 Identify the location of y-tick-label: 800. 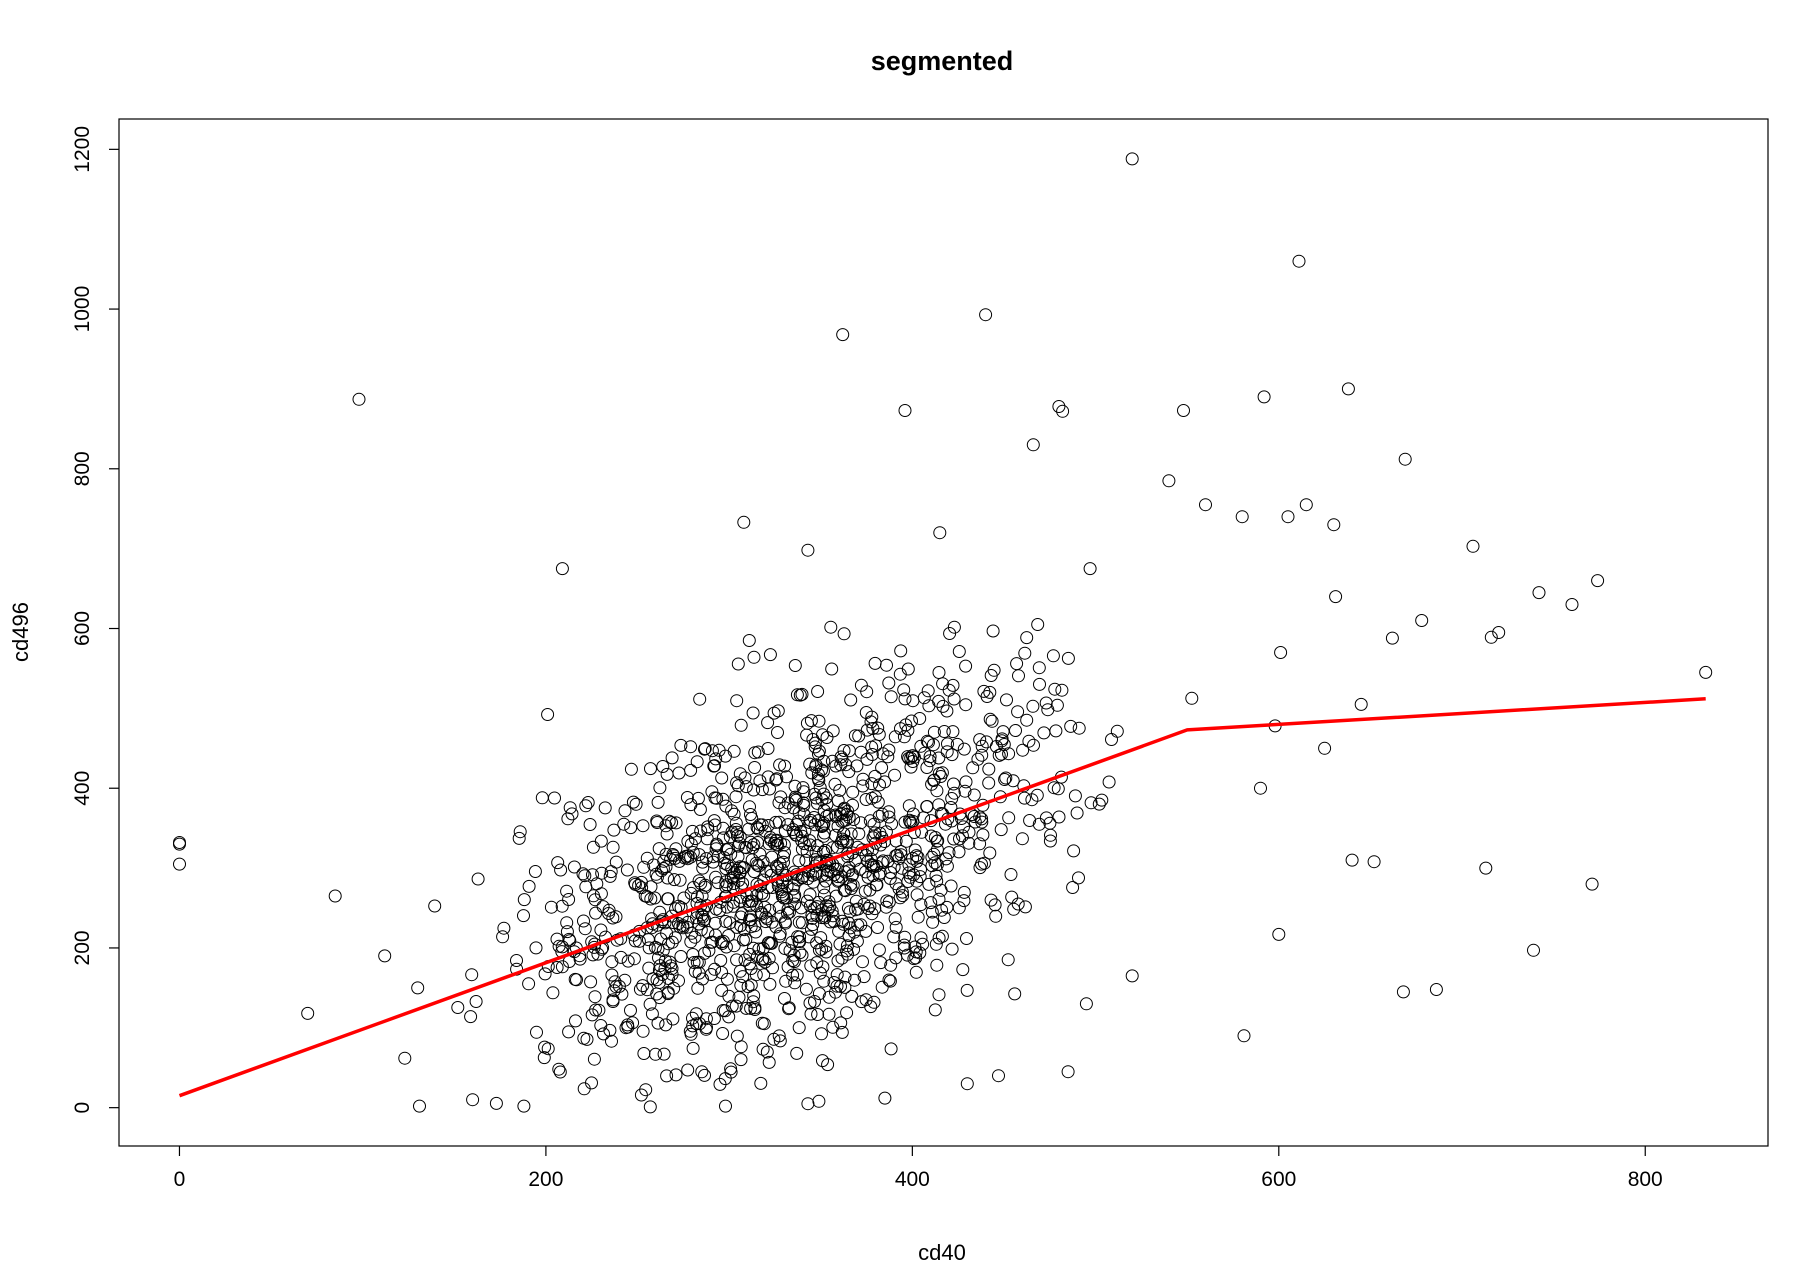
(82, 468).